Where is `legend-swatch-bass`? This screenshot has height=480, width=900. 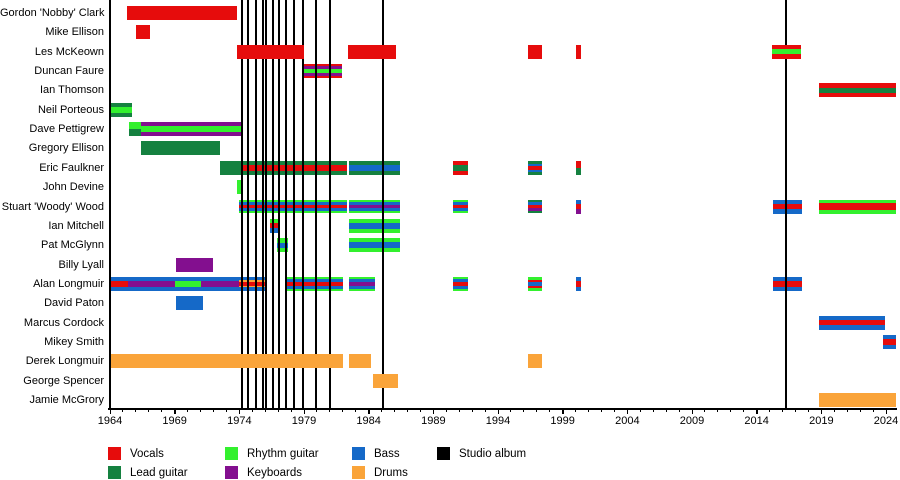
legend-swatch-bass is located at coordinates (358, 453).